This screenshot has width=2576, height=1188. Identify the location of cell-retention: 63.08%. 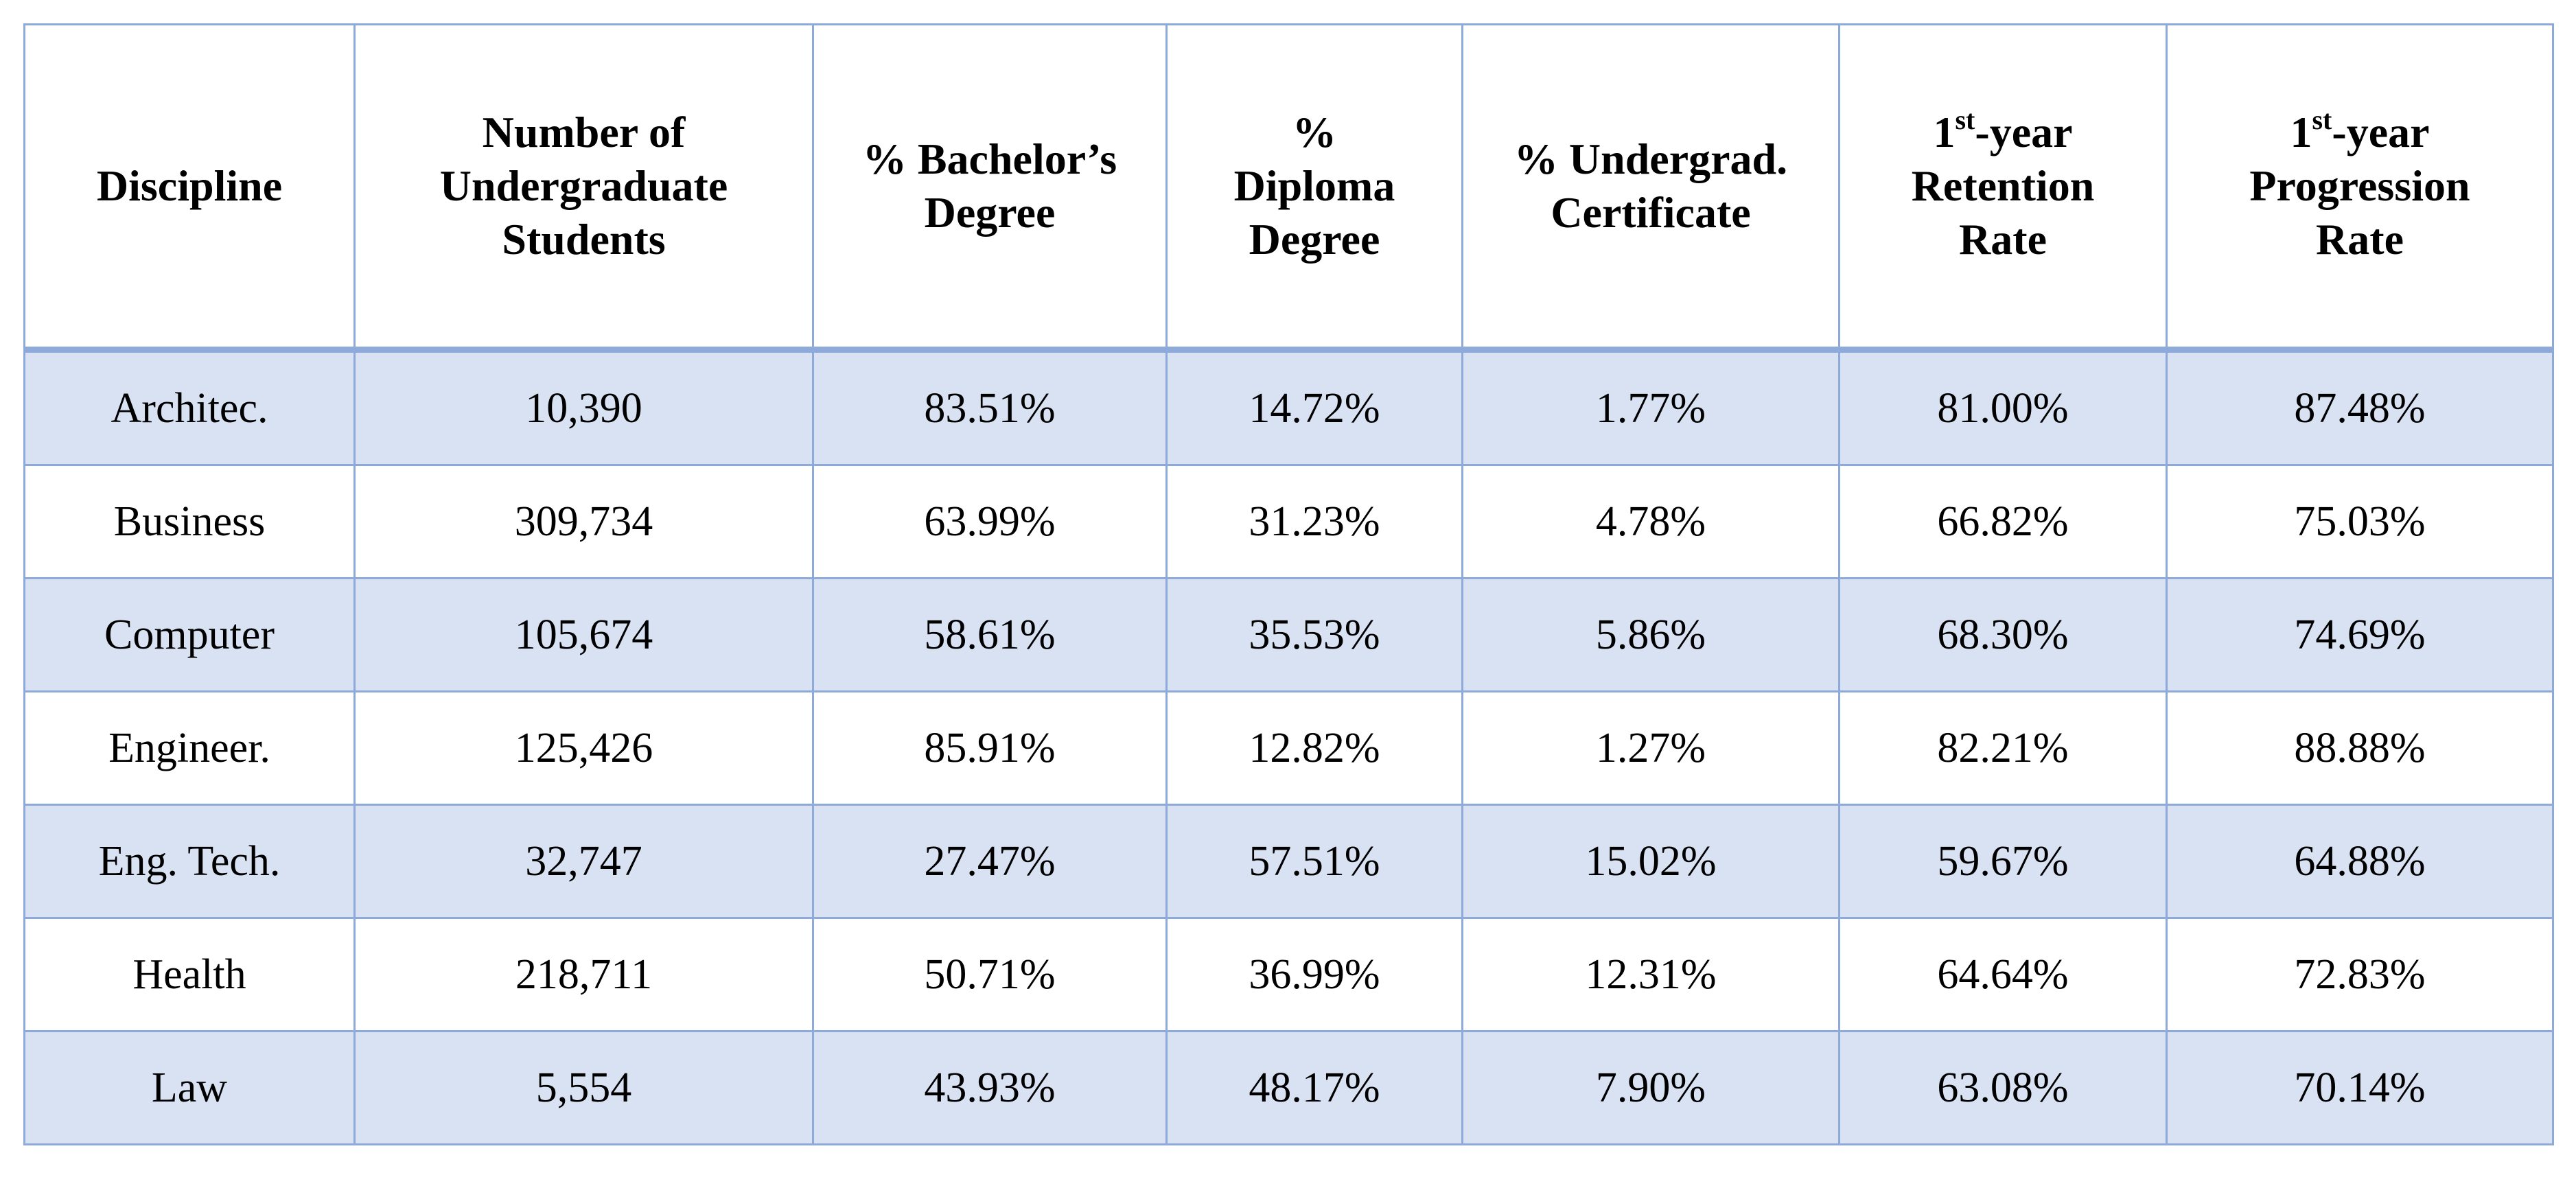
(2003, 1087).